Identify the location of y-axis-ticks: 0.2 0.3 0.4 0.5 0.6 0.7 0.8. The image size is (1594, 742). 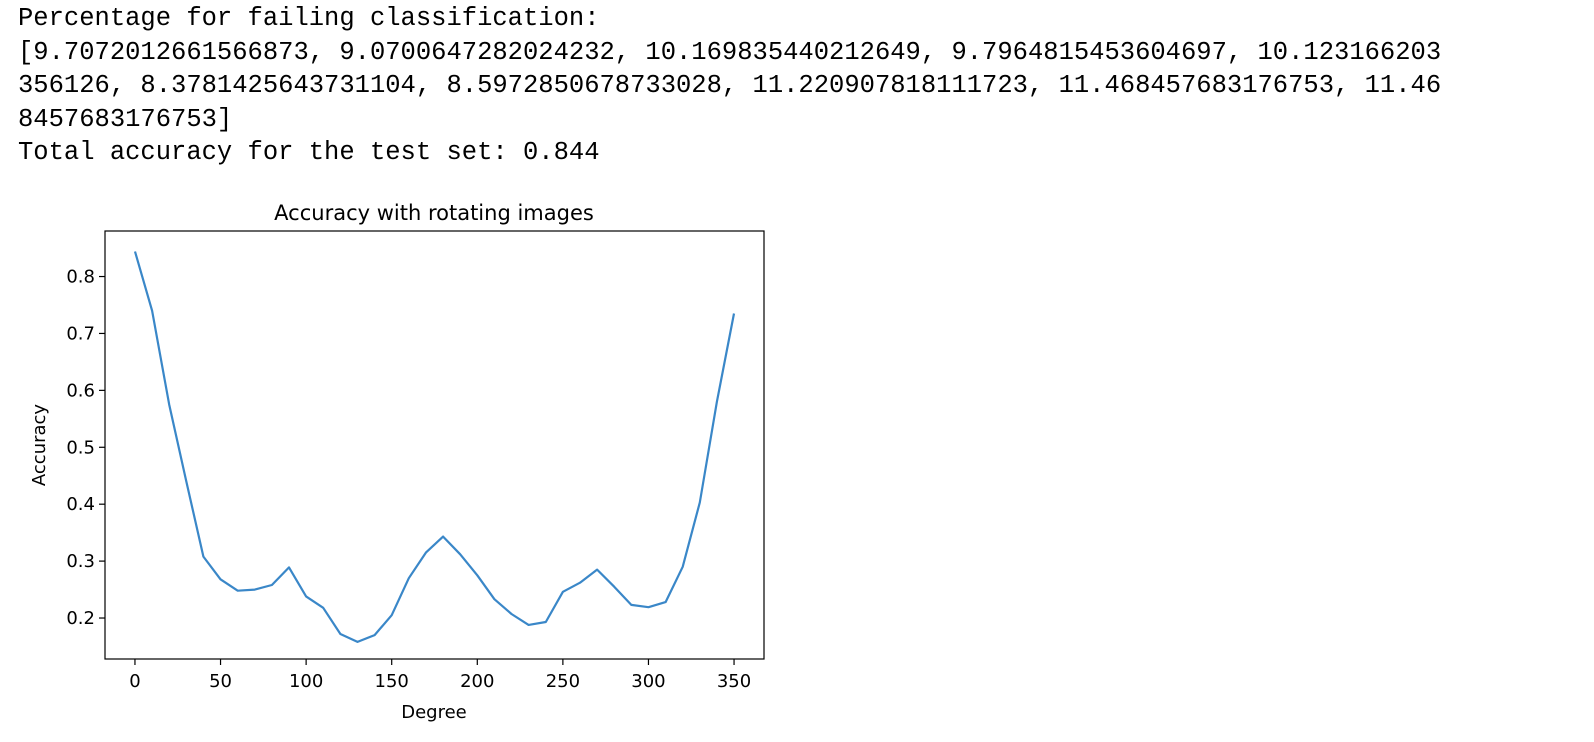
(85, 448).